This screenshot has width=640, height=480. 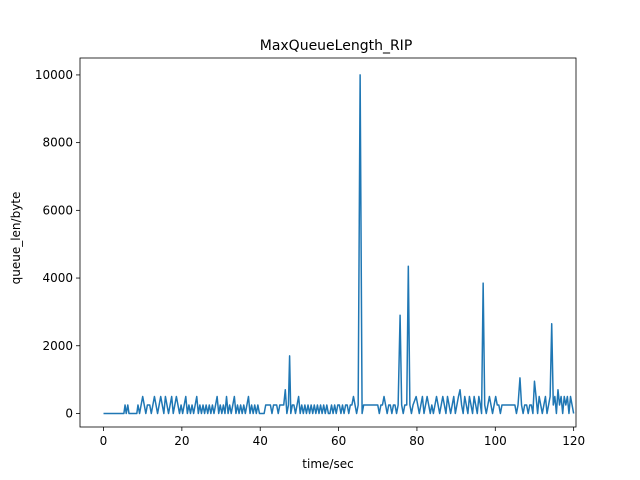 What do you see at coordinates (57, 143) in the screenshot?
I see `y-tick-label: 8000` at bounding box center [57, 143].